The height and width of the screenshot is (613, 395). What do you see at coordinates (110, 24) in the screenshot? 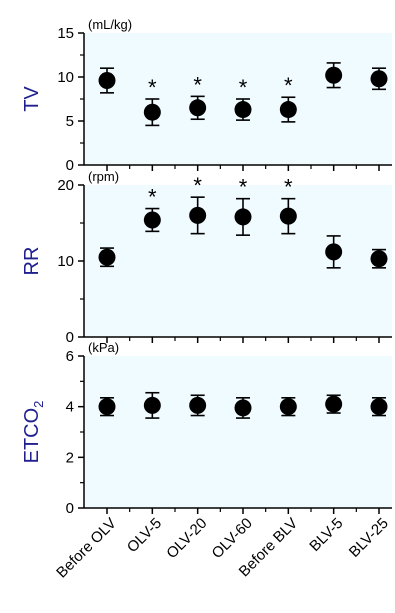
I see `unit-label: (mL/kg)` at bounding box center [110, 24].